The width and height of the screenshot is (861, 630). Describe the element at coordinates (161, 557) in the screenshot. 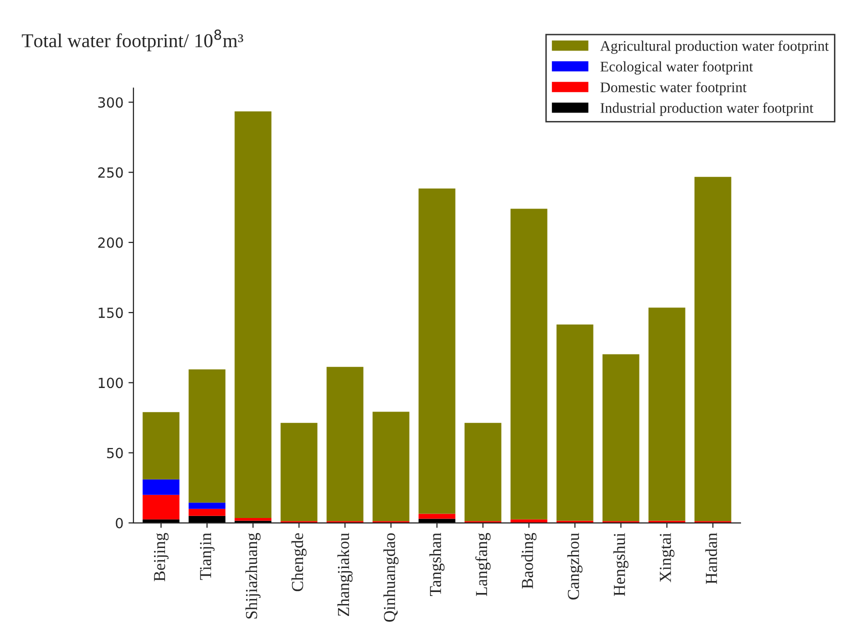

I see `x-tick-label: Beijing` at that location.